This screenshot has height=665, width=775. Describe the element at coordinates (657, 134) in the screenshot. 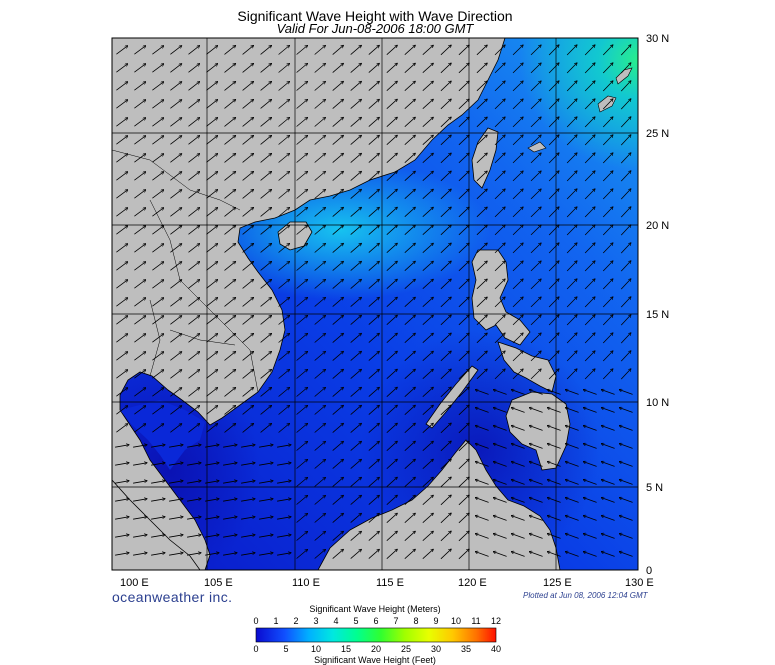

I see `lat-label: 25 N` at that location.